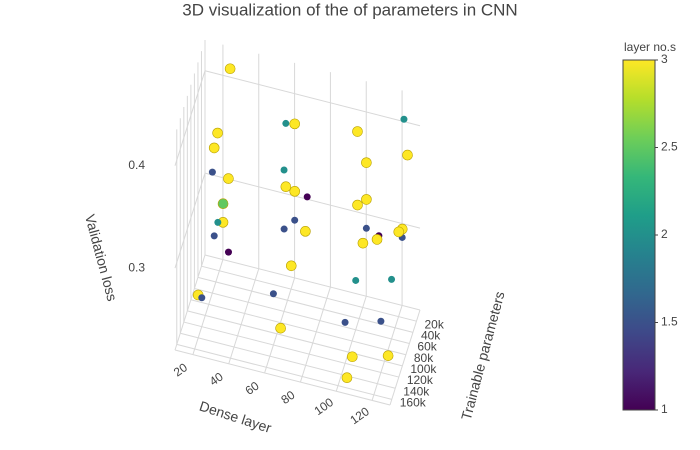 This screenshot has width=700, height=450. Describe the element at coordinates (413, 403) in the screenshot. I see `y-tick-label: 160k` at that location.